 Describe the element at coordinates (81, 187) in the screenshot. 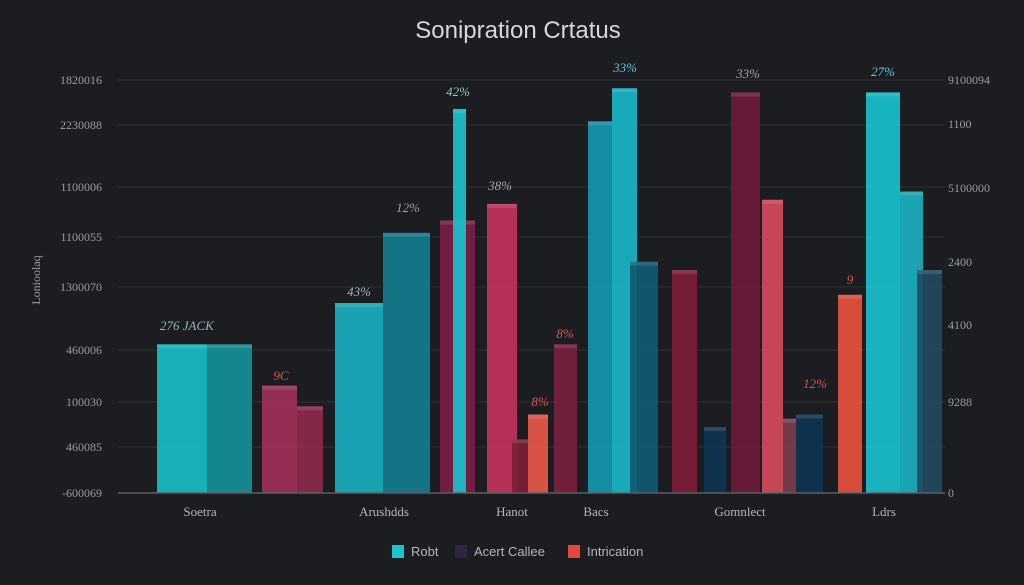

I see `y-tick-label-left: 1100006` at that location.